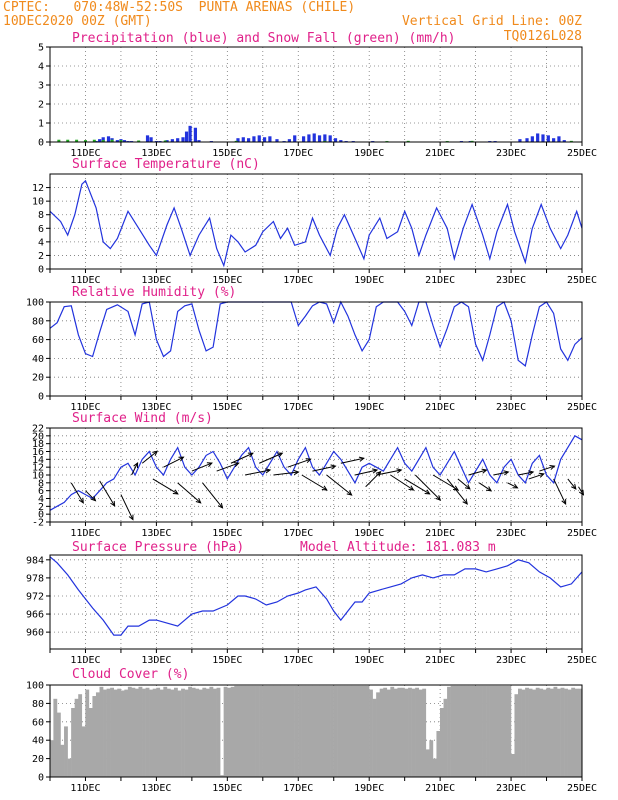 Image resolution: width=618 pixels, height=800 pixels. Describe the element at coordinates (38, 722) in the screenshot. I see `y-tick-label: 60` at that location.